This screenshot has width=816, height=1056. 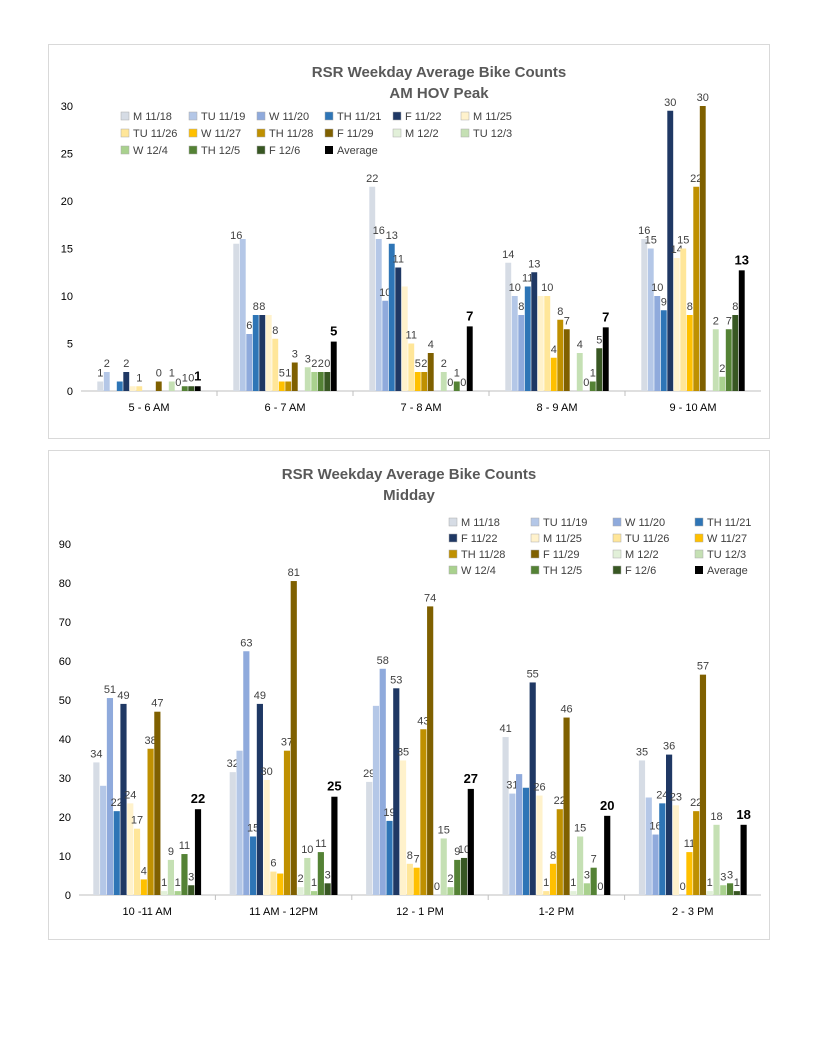 I want to click on mid-data-label: 29, so click(x=369, y=774).